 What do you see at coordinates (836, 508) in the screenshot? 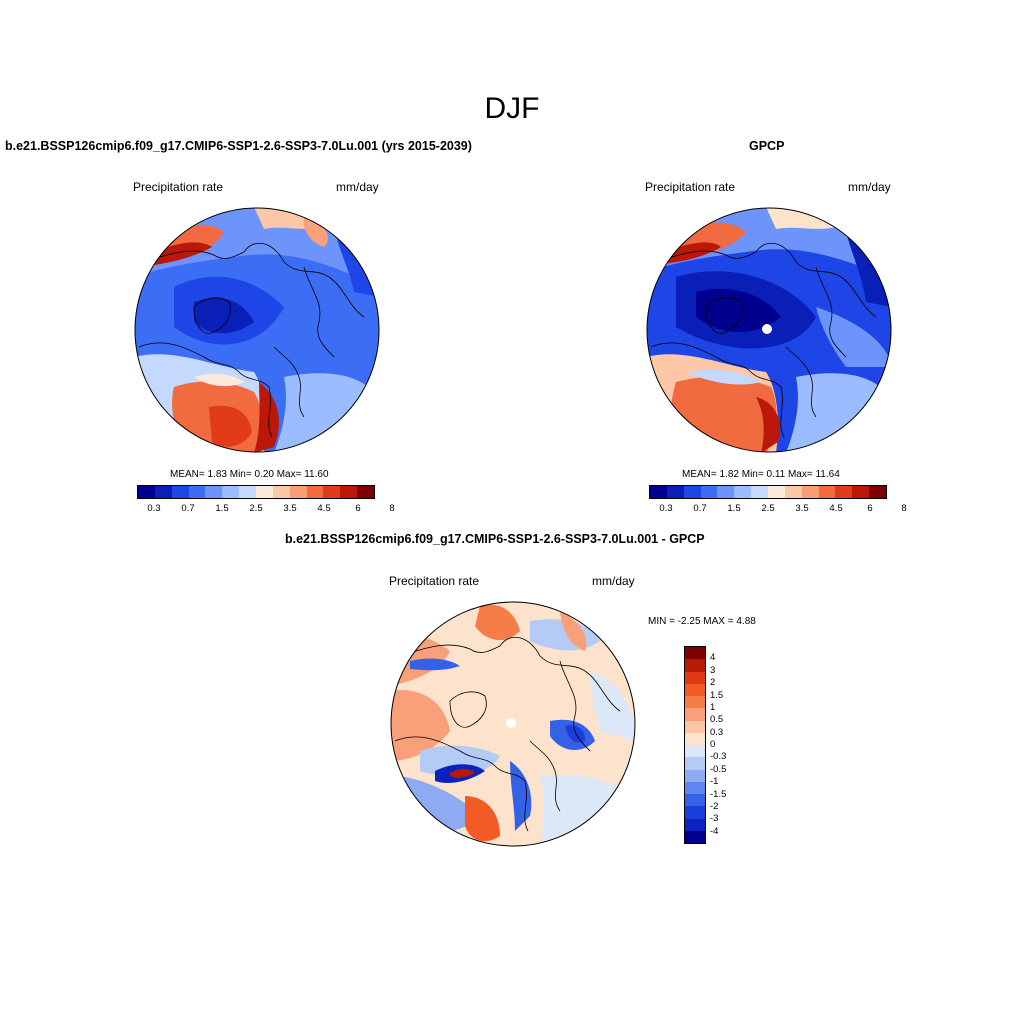
I see `obs-colorbar-tick-label: 4.5` at bounding box center [836, 508].